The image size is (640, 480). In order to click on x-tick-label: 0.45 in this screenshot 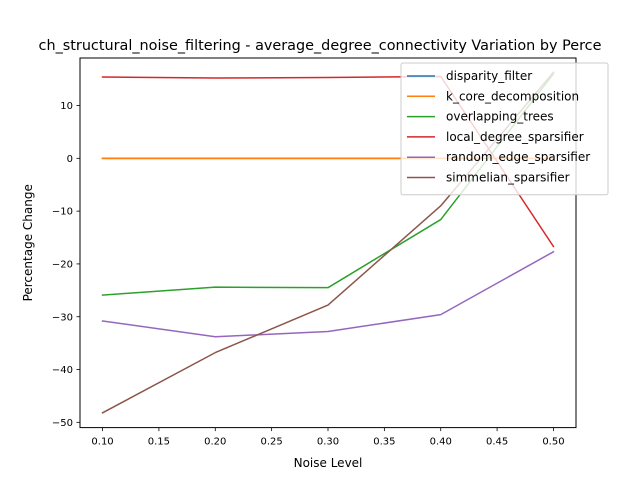, I will do `click(497, 442)`.